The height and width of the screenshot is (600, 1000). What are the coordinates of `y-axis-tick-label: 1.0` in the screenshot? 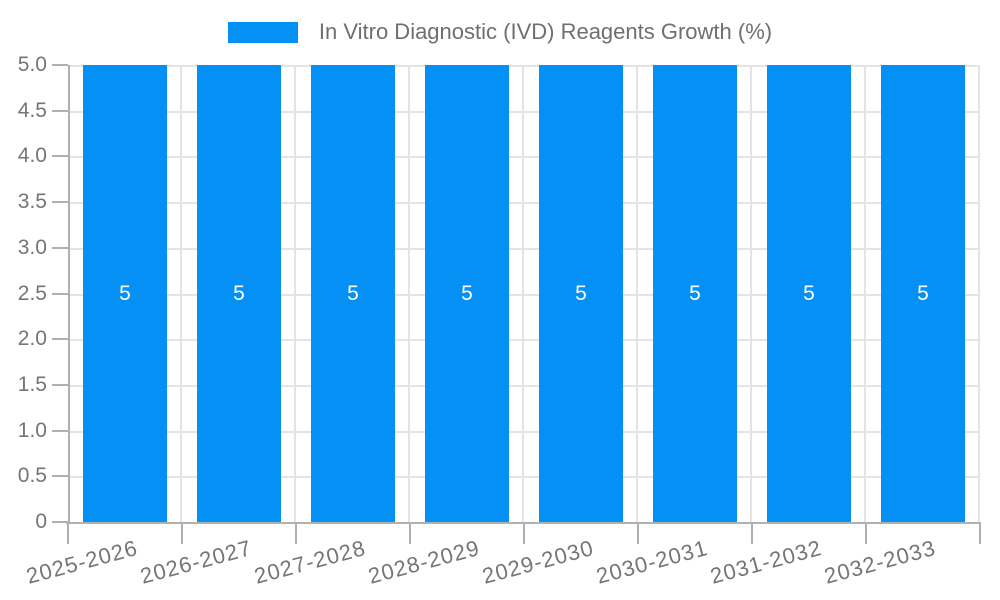 It's located at (32, 430).